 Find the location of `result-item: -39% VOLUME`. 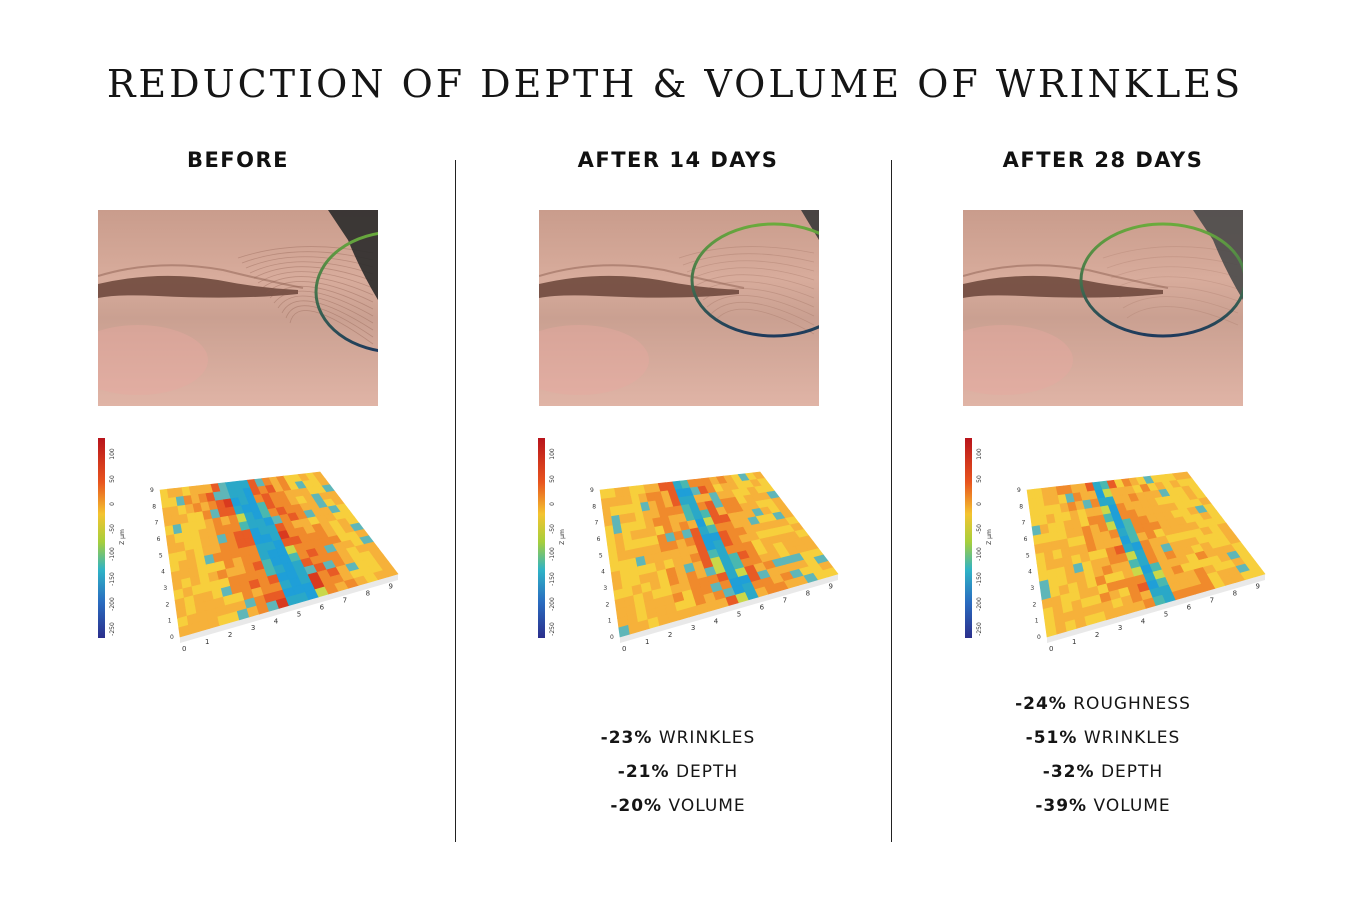

result-item: -39% VOLUME is located at coordinates (1103, 813).